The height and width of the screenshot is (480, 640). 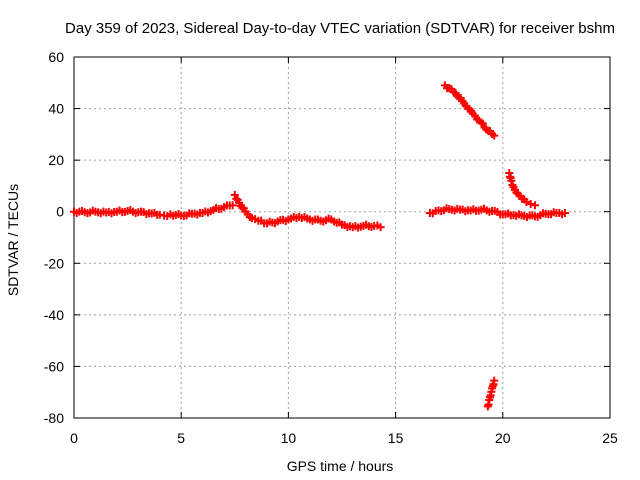 I want to click on x-tick-label: 10, so click(x=289, y=438).